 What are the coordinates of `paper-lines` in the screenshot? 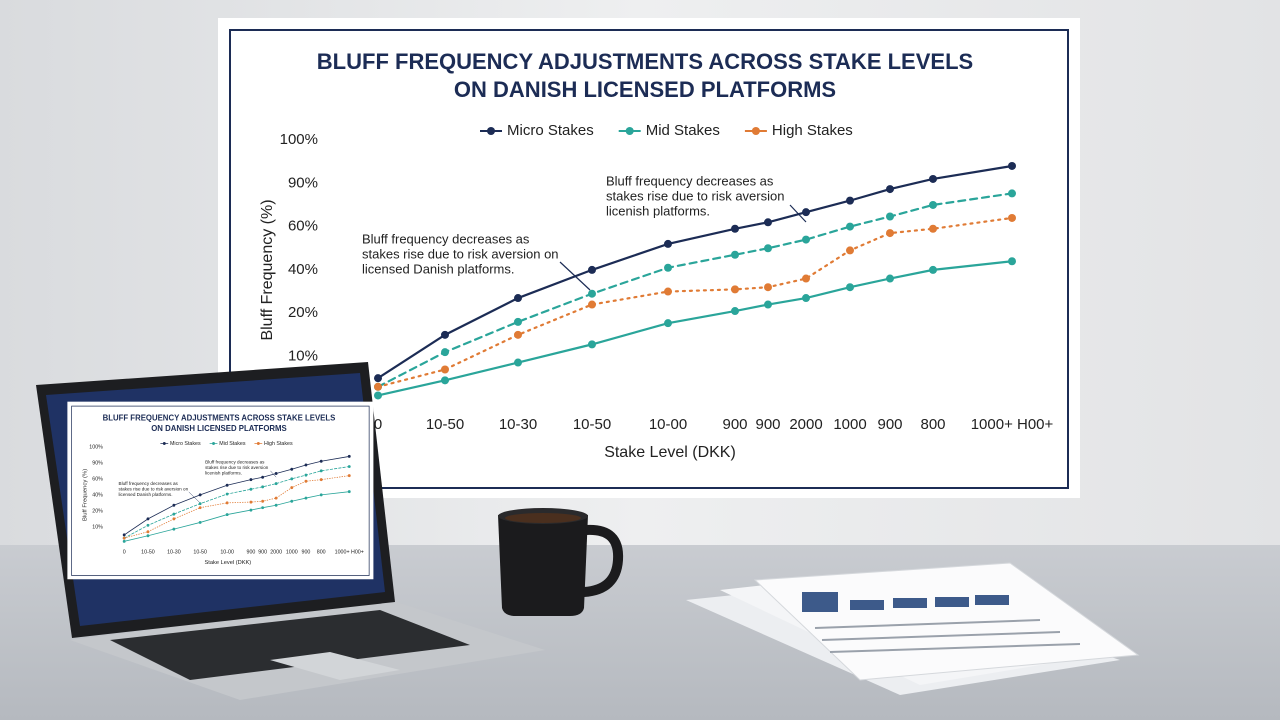 It's located at (947, 636).